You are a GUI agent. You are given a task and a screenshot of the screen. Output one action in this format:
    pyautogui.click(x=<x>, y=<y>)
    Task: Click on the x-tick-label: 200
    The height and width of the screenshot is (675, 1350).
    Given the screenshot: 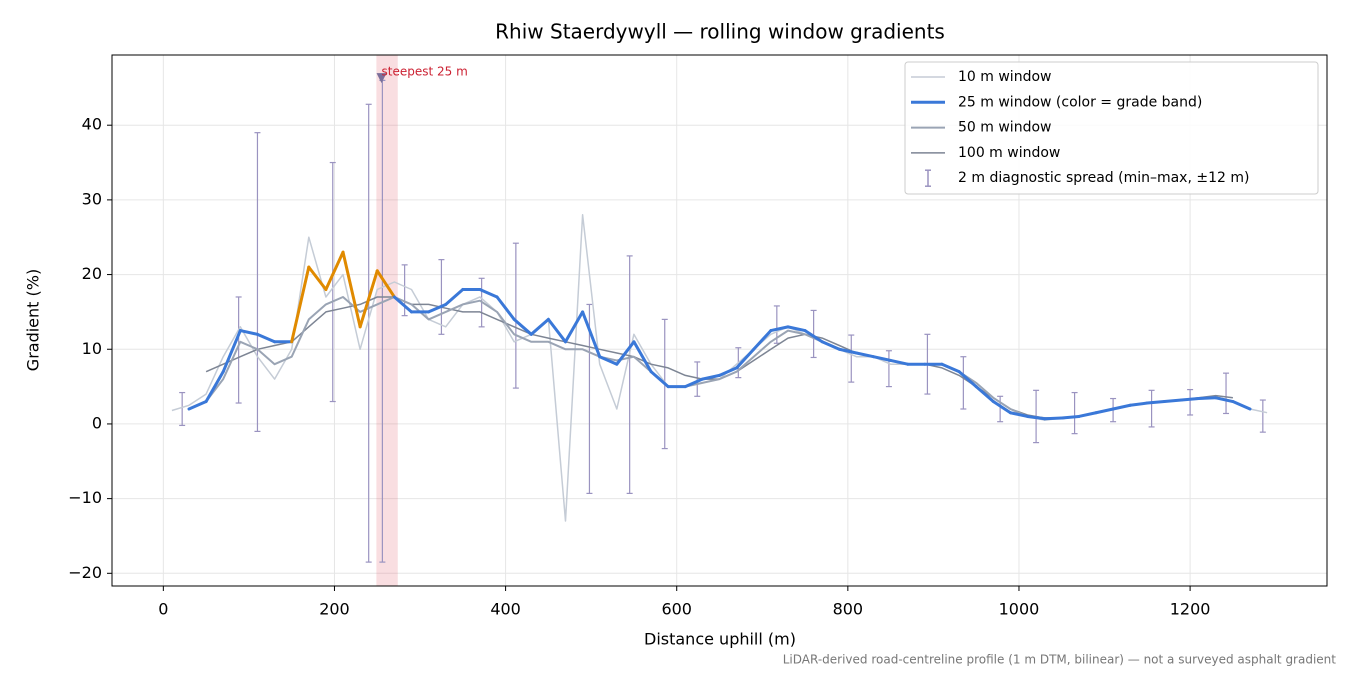 What is the action you would take?
    pyautogui.click(x=334, y=609)
    